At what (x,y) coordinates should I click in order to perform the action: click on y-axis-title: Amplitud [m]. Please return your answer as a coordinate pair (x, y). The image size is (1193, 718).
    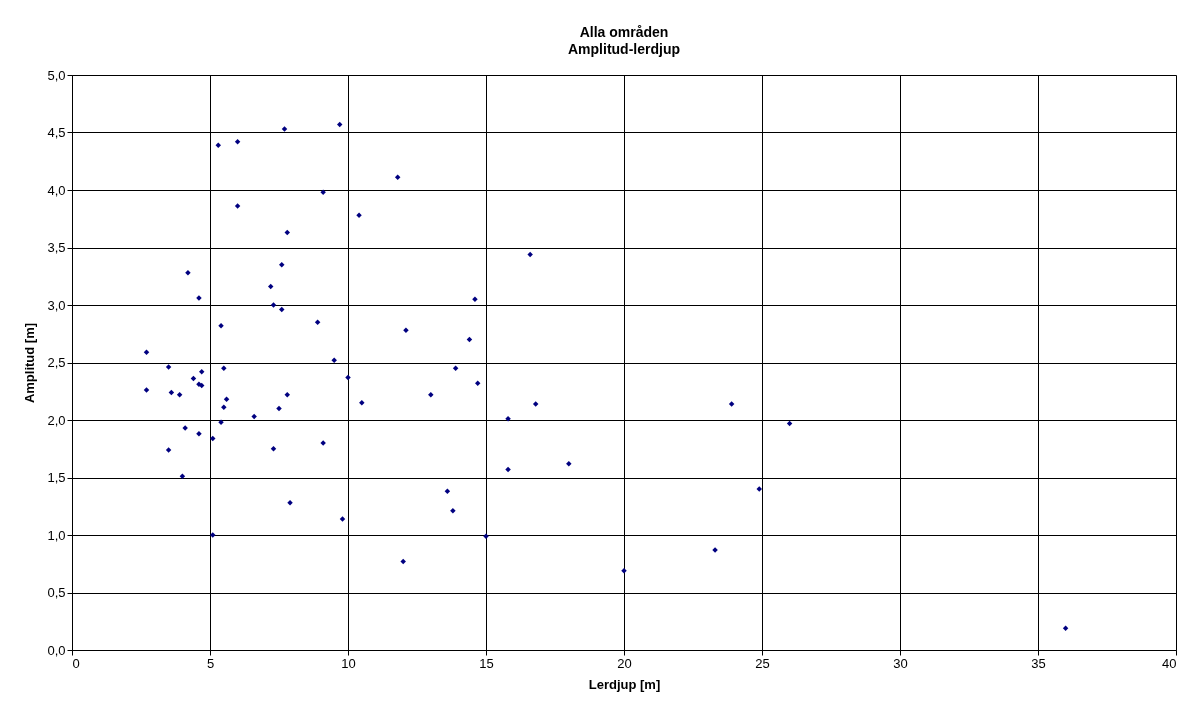
    Looking at the image, I should click on (30, 363).